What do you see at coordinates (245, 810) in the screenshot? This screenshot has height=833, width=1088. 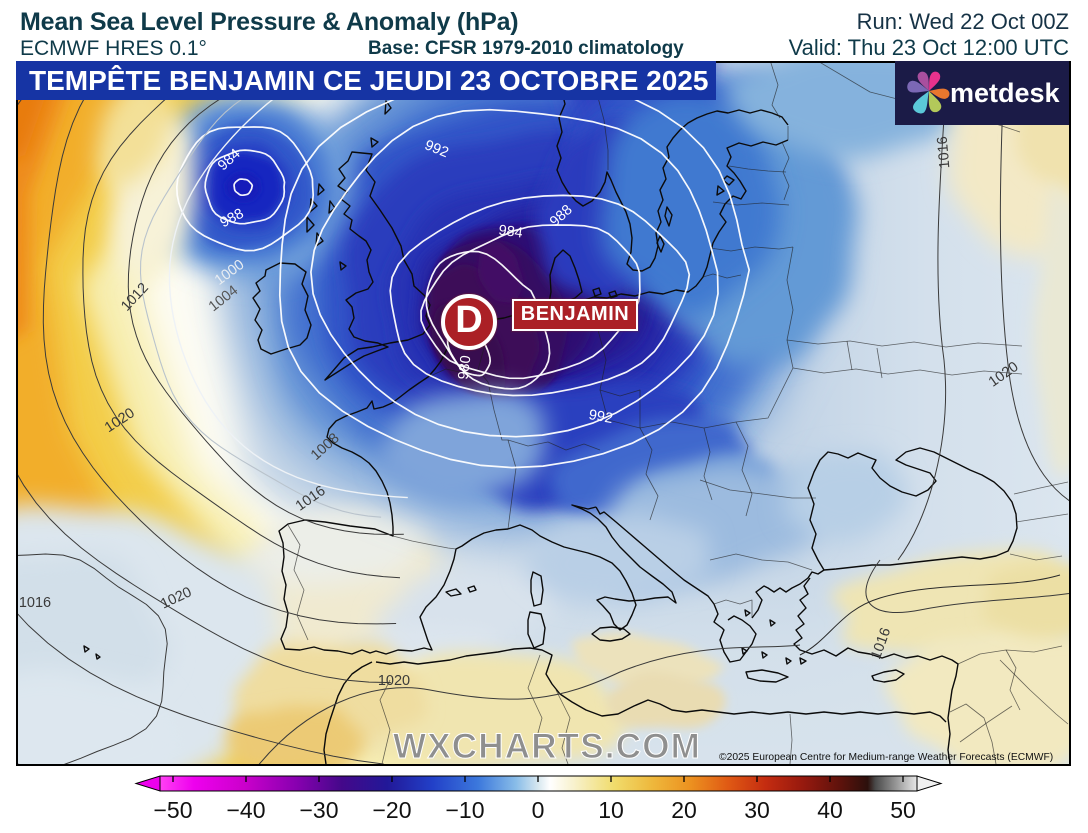 I see `svg-text: −40` at bounding box center [245, 810].